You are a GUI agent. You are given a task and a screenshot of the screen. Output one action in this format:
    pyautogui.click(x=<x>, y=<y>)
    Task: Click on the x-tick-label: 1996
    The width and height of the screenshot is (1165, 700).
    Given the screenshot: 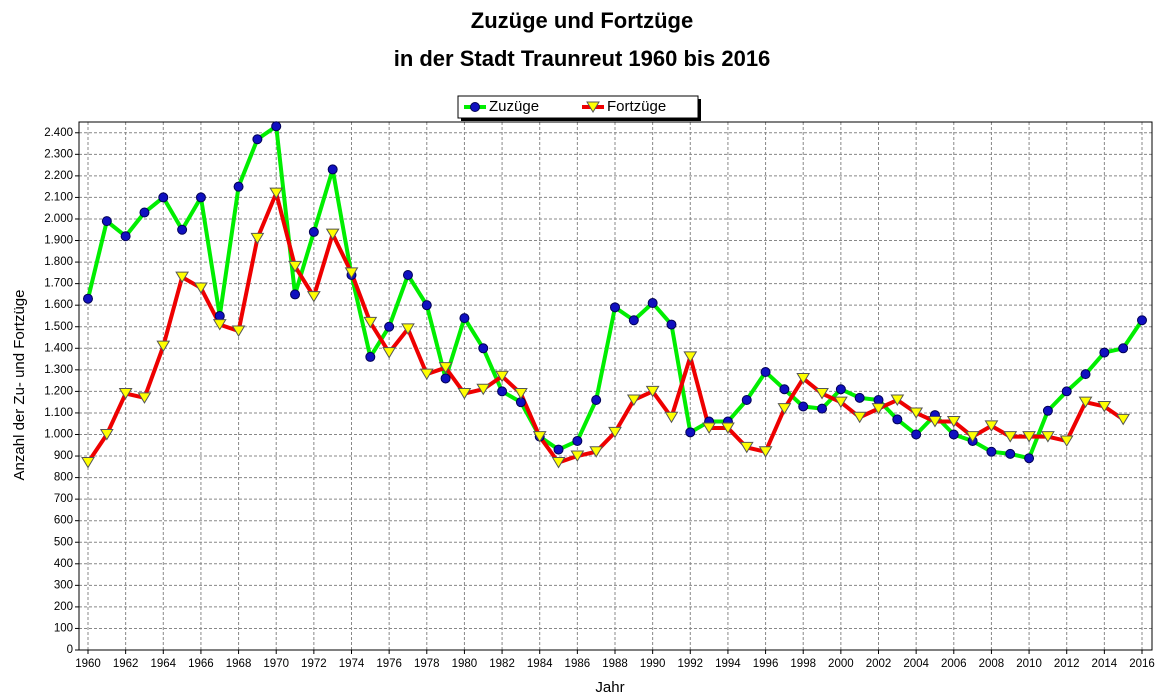 What is the action you would take?
    pyautogui.click(x=766, y=664)
    